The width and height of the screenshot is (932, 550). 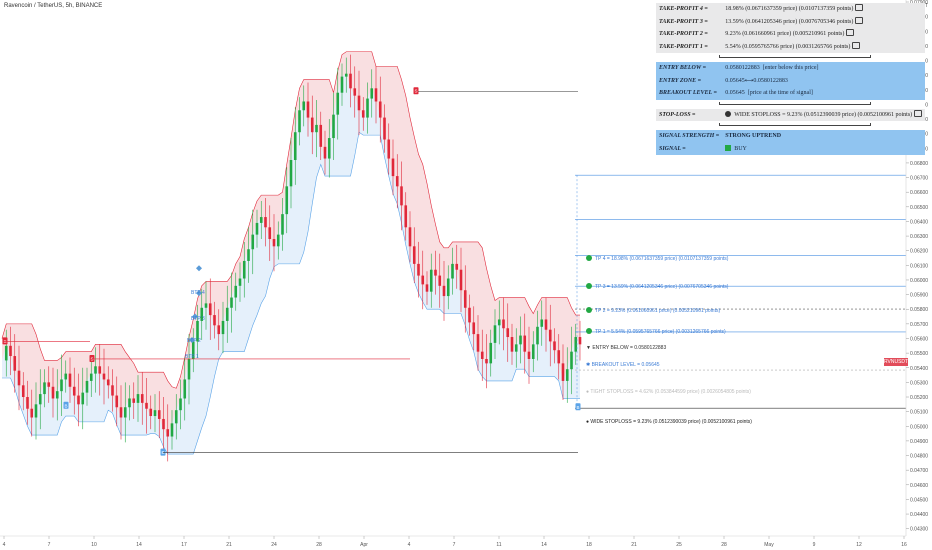 What do you see at coordinates (769, 545) in the screenshot?
I see `x-tick-label: May` at bounding box center [769, 545].